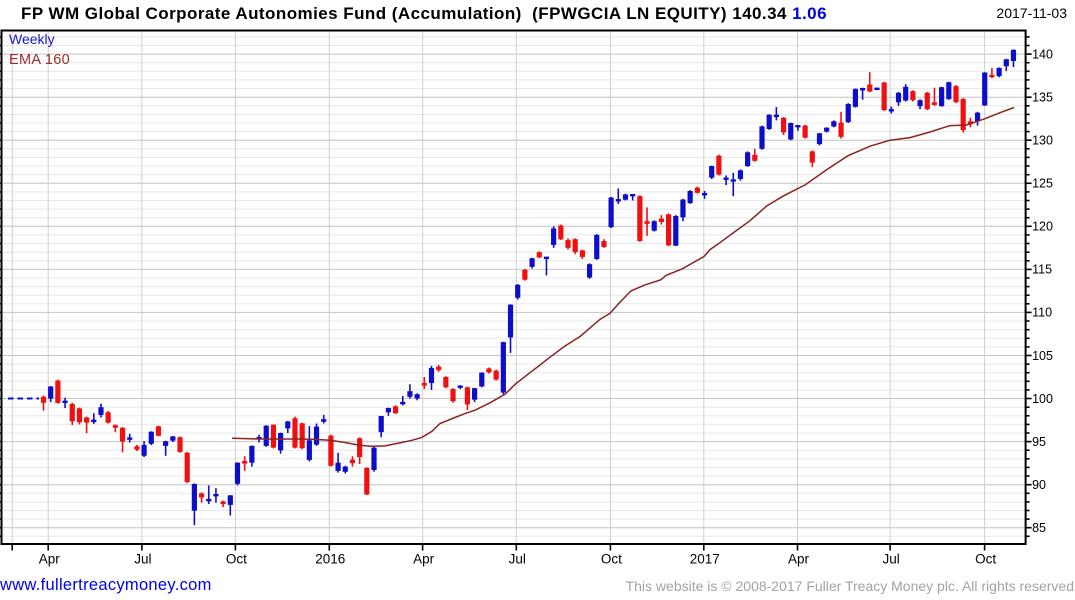 This screenshot has width=1075, height=600. Describe the element at coordinates (1042, 227) in the screenshot. I see `svg-text: 120` at that location.